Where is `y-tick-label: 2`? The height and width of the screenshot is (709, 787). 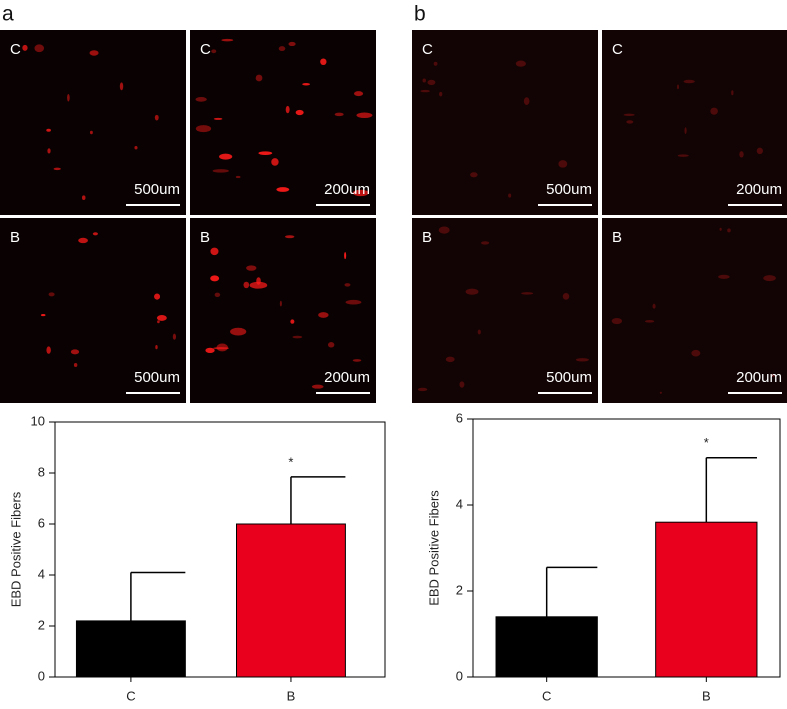
y-tick-label: 2 is located at coordinates (459, 589).